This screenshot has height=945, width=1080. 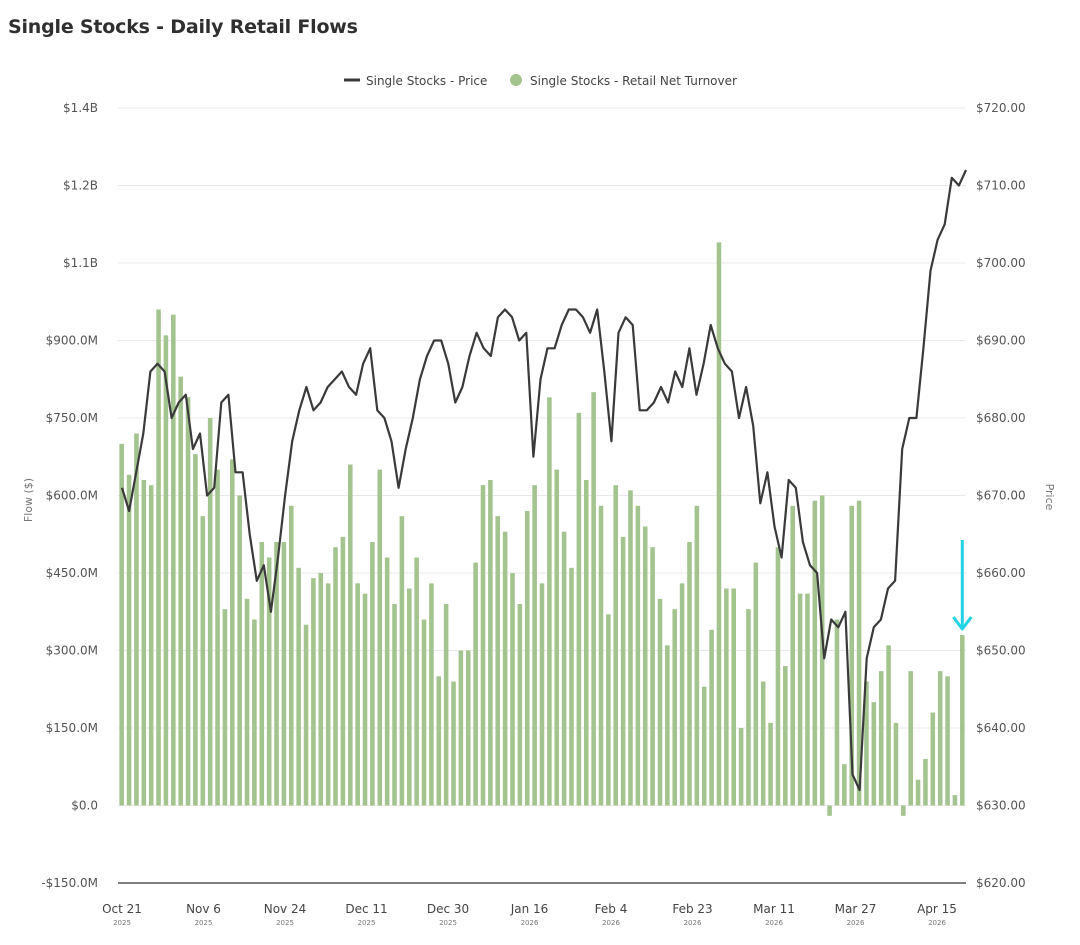 I want to click on left-tick-label: $150.0M, so click(x=72, y=728).